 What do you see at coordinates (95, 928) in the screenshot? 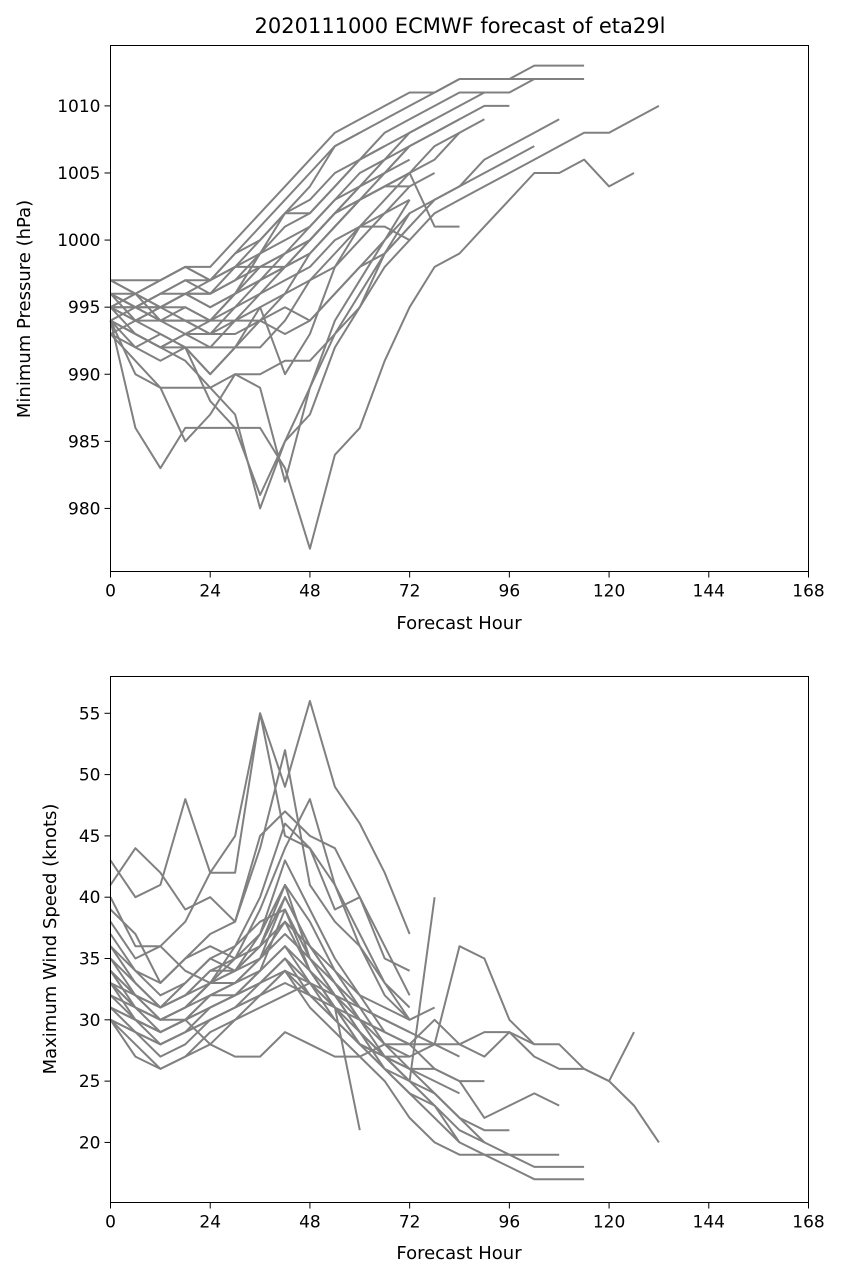
I see `wind-y-ticks: 20 25 30 35 40 45 50 55` at bounding box center [95, 928].